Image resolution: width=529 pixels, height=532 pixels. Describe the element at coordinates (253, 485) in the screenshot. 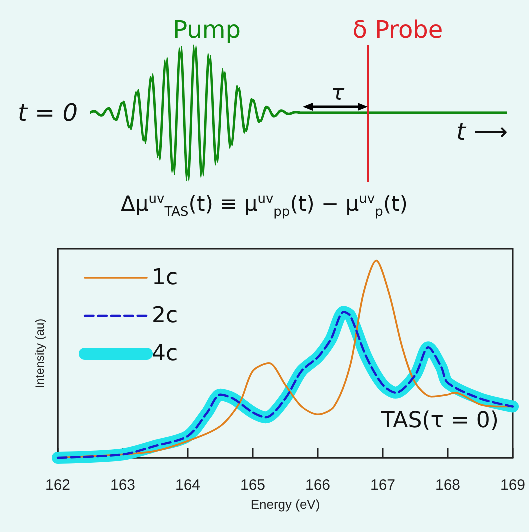

I see `x-tick-label: 165` at that location.